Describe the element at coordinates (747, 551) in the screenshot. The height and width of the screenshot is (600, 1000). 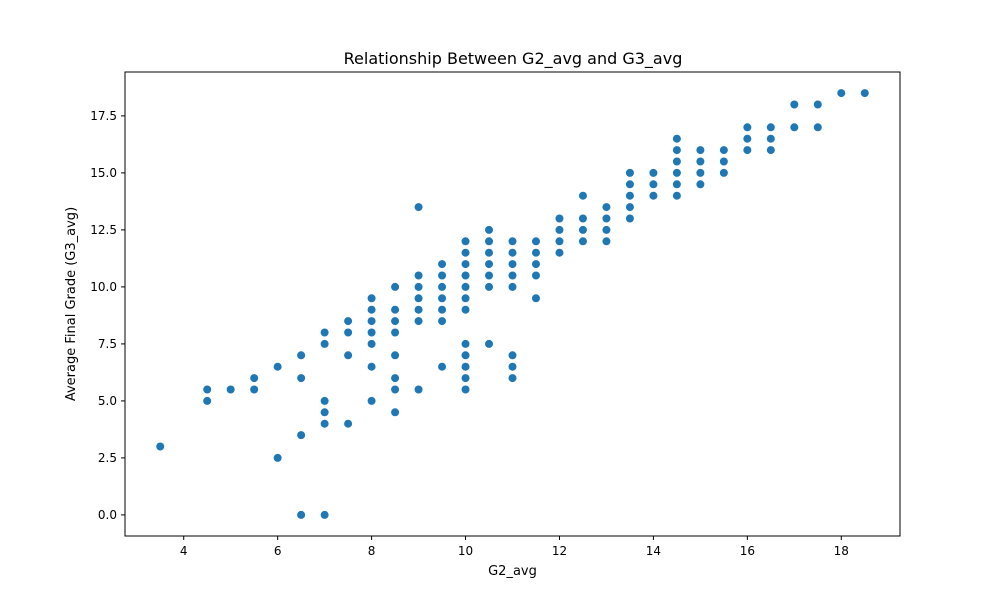
I see `x-tick-label: 16` at that location.